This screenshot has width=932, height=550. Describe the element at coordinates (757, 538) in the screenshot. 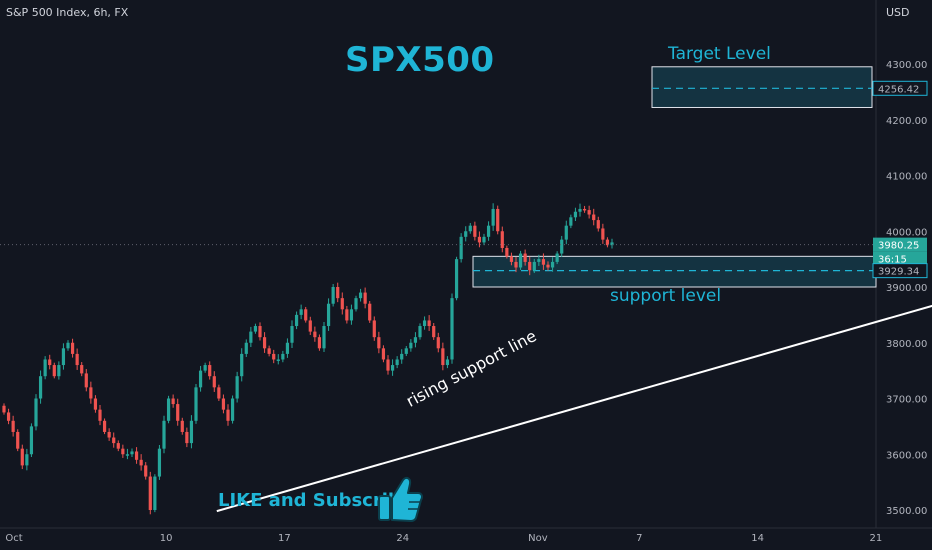

I see `time-tick-label: 14` at that location.